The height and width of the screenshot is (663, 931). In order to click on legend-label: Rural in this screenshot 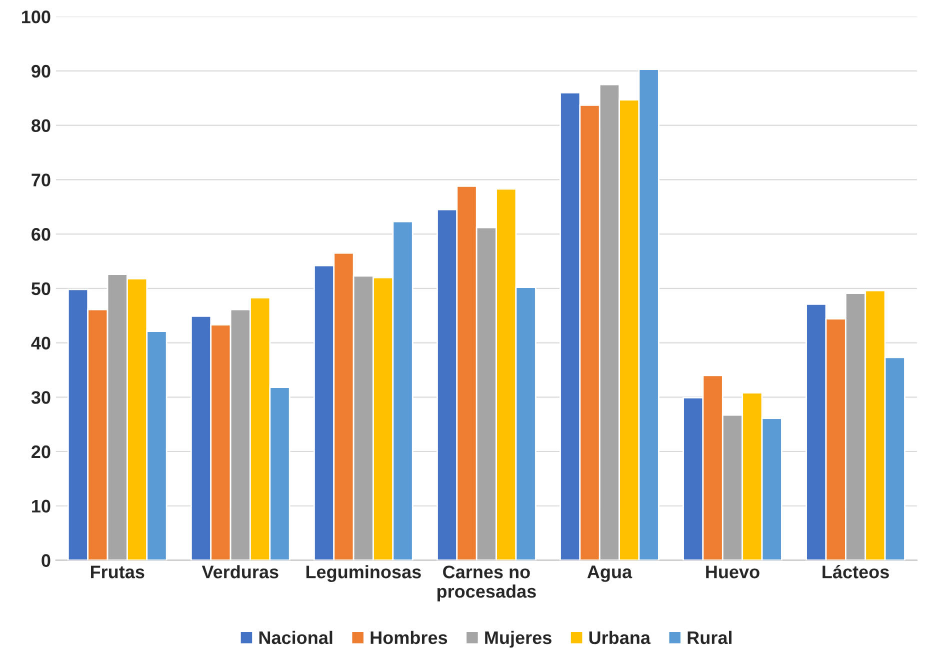, I will do `click(710, 637)`.